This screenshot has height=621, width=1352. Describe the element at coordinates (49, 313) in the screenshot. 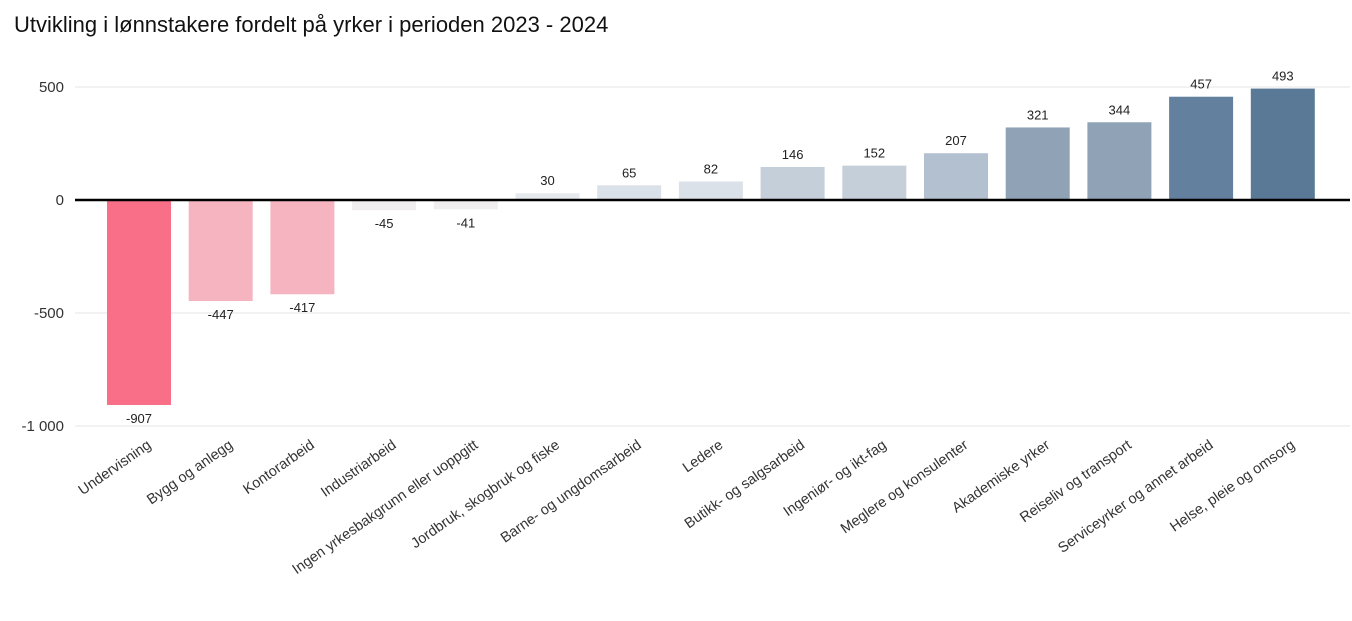

I see `y-tick-label: -500` at that location.